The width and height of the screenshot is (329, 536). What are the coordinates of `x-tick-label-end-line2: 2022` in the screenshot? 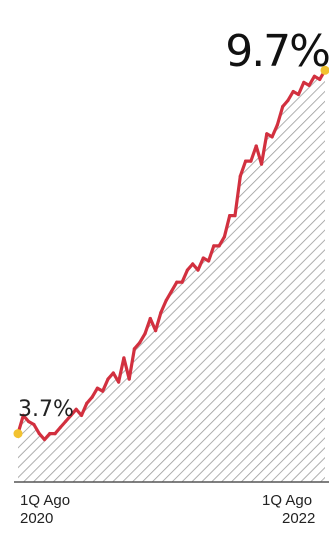 It's located at (298, 518).